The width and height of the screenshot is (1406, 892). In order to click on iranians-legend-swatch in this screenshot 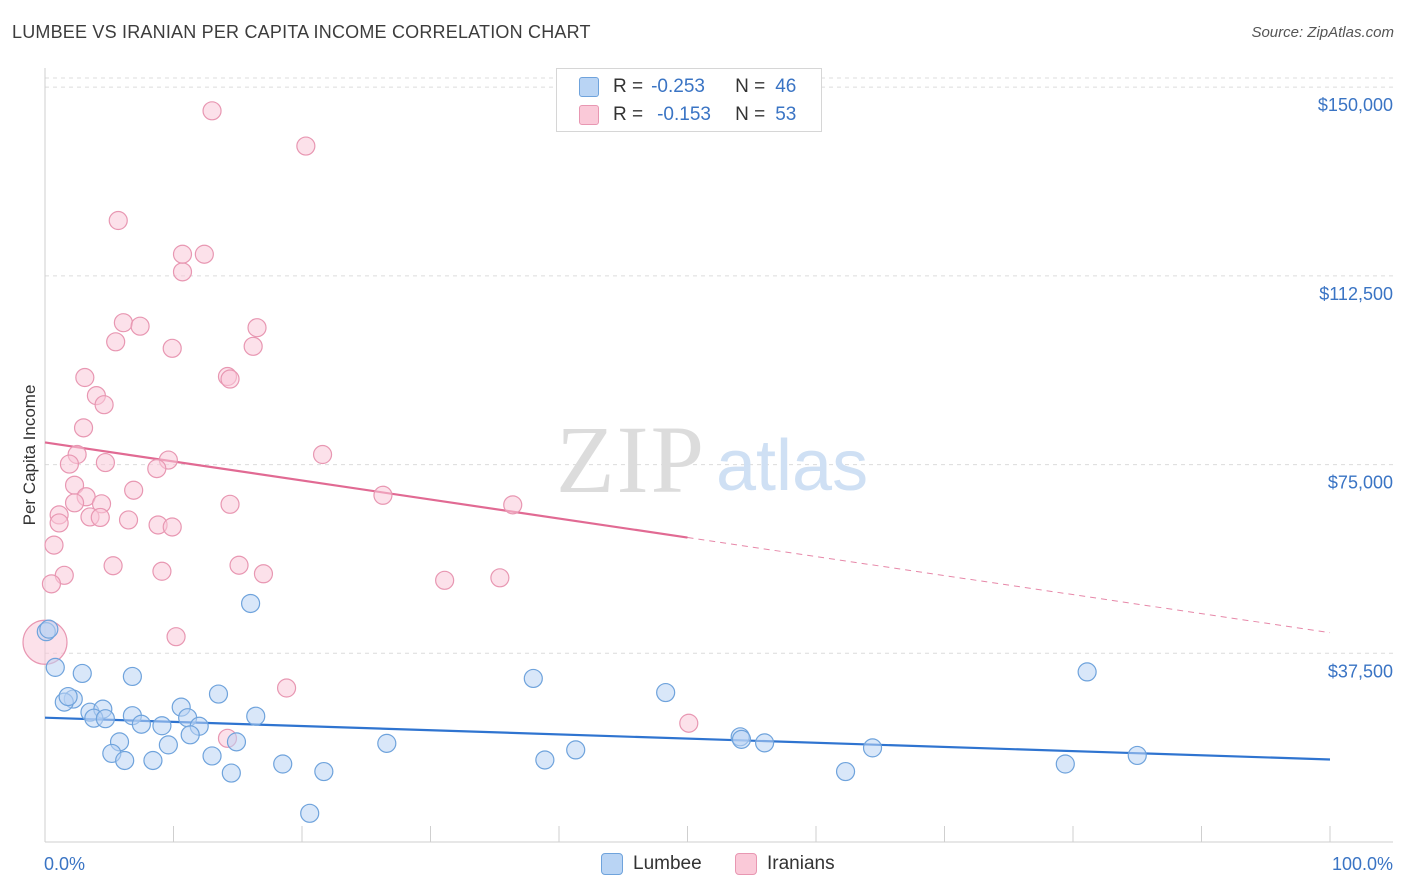, I will do `click(746, 864)`.